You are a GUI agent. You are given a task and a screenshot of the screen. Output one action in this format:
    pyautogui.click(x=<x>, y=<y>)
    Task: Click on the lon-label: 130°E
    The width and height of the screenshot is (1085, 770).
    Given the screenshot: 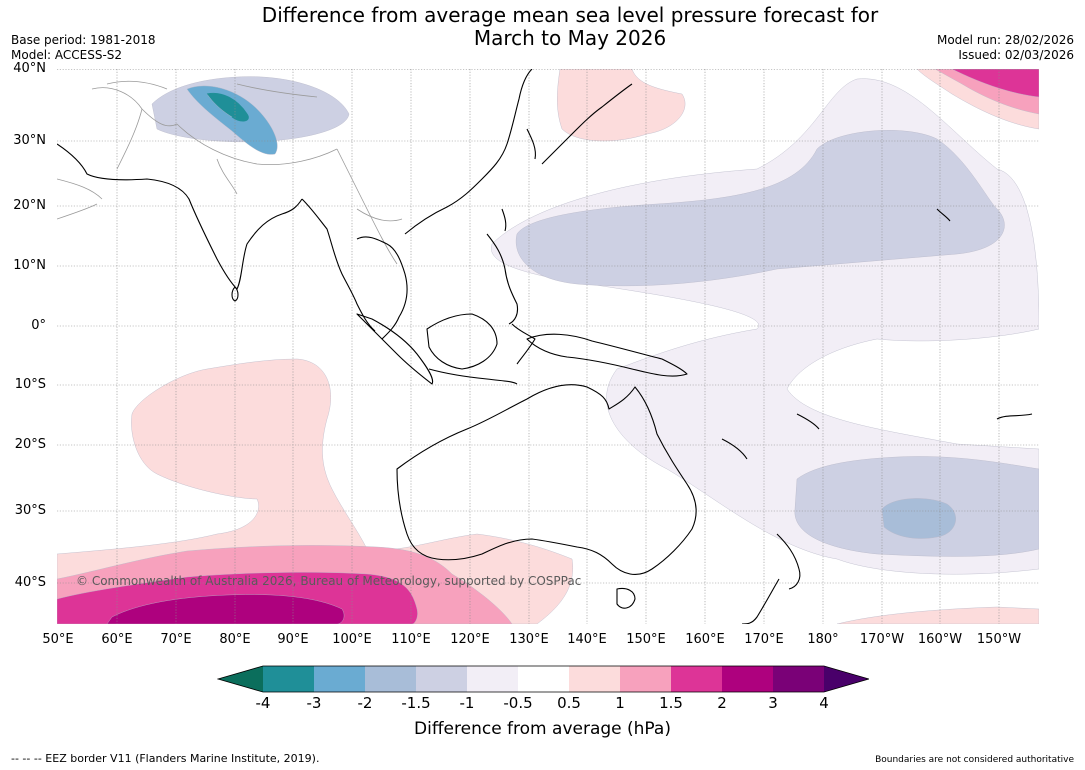 What is the action you would take?
    pyautogui.click(x=529, y=639)
    